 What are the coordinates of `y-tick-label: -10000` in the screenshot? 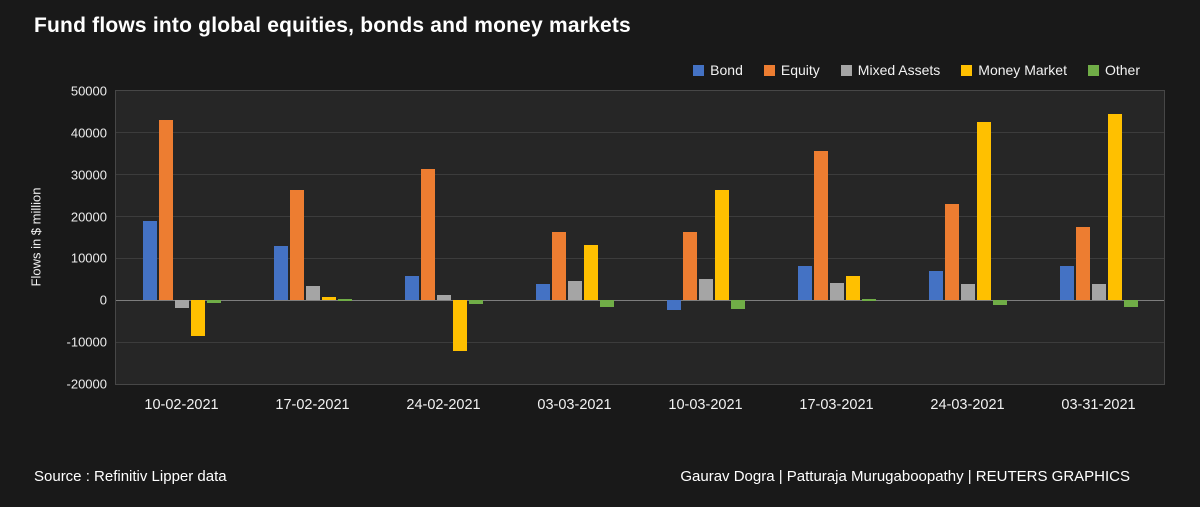 It's located at (86, 342).